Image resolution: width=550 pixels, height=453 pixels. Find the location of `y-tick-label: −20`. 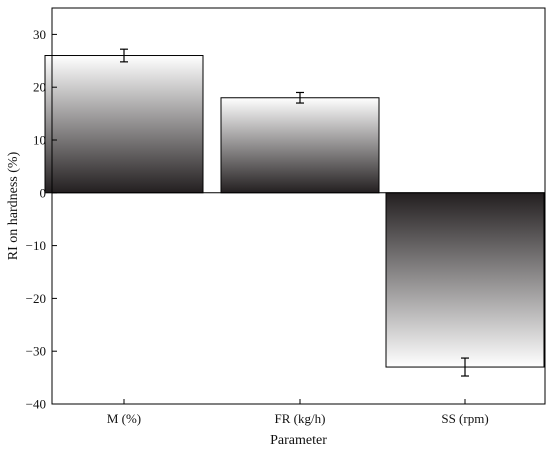

y-tick-label: −20 is located at coordinates (36, 298).